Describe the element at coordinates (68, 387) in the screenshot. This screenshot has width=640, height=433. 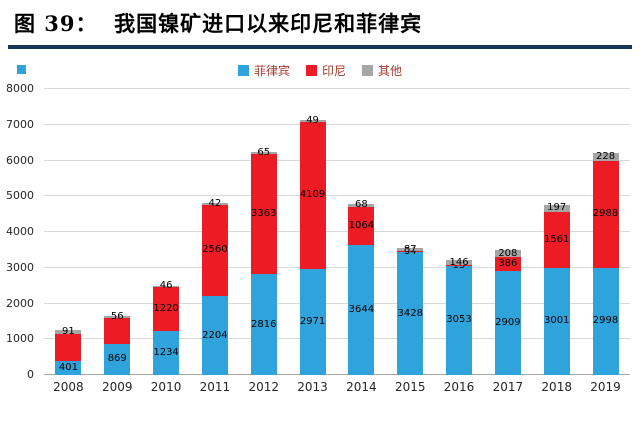
I see `x-axis-label: 2008` at that location.